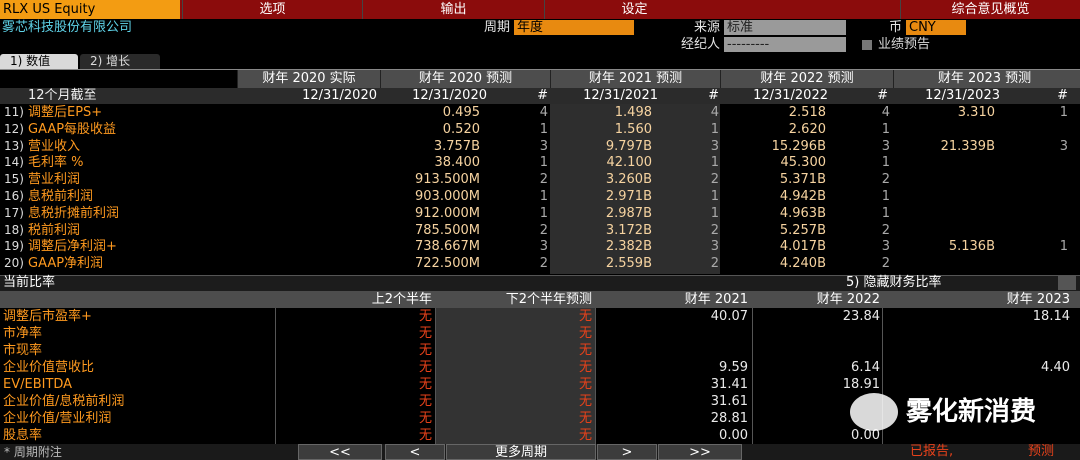 This screenshot has height=460, width=1080. I want to click on column-header: 财年 2021, so click(716, 299).